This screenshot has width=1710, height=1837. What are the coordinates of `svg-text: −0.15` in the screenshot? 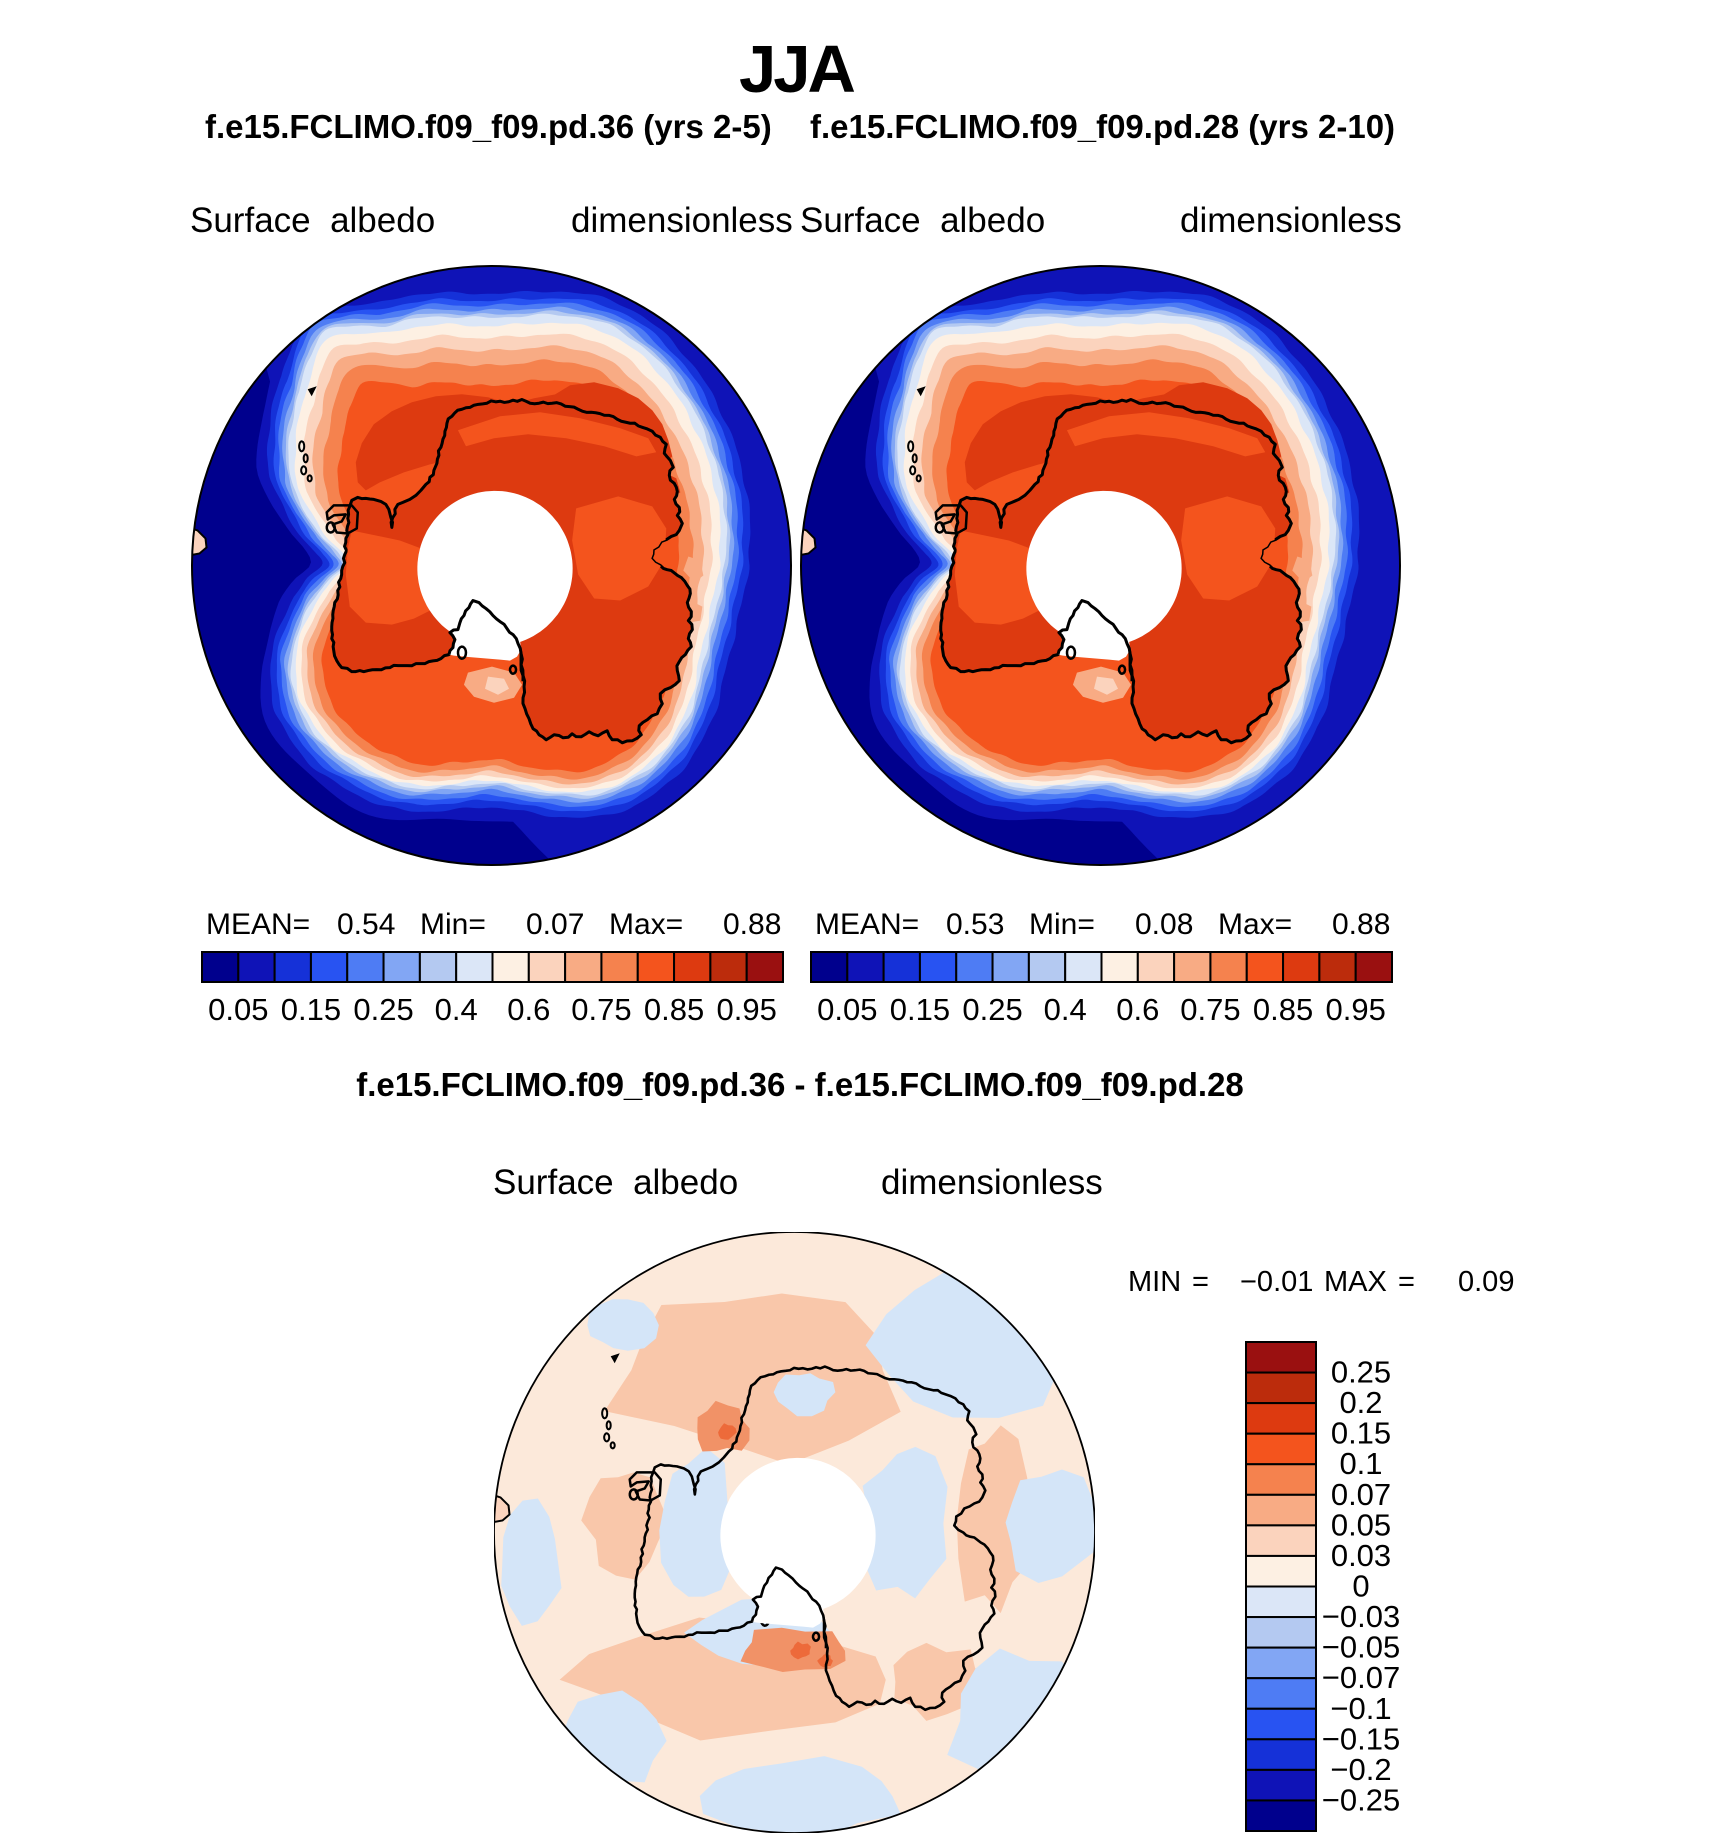 It's located at (1361, 1738).